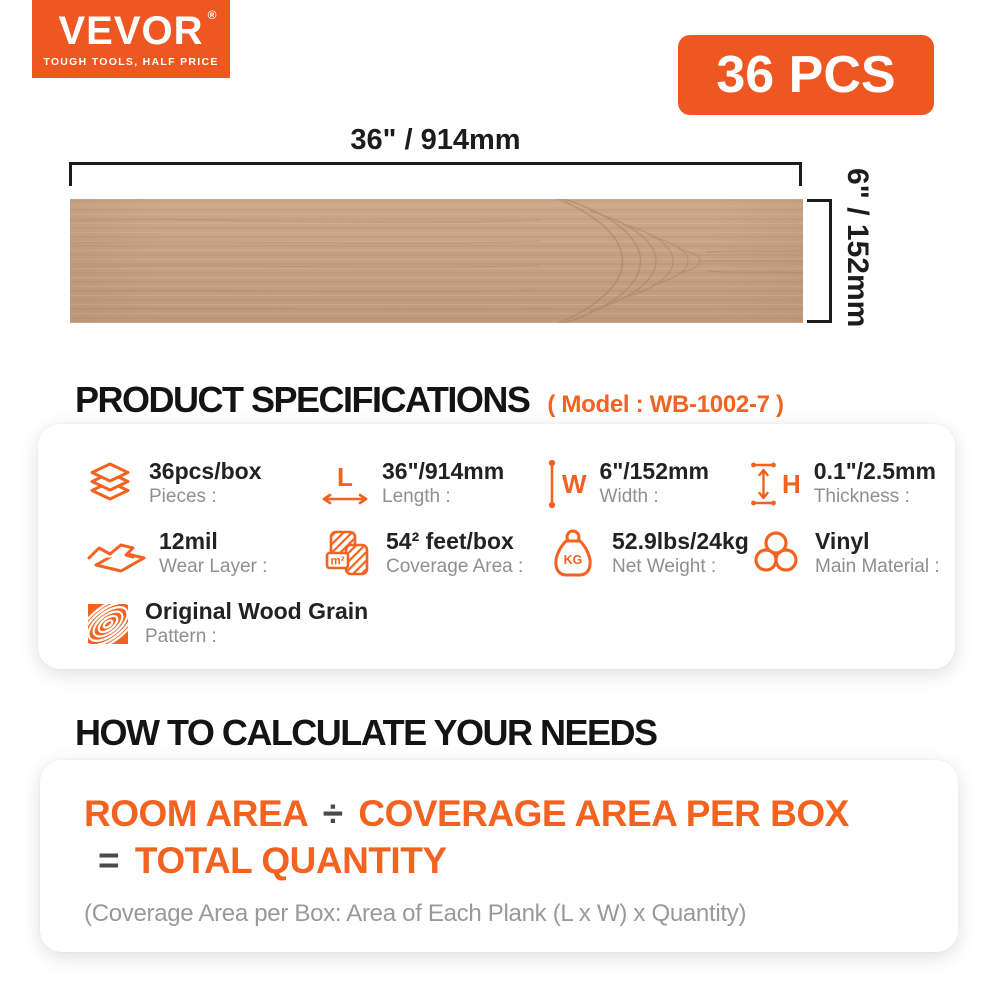  Describe the element at coordinates (332, 813) in the screenshot. I see `divide-operator: ÷` at that location.